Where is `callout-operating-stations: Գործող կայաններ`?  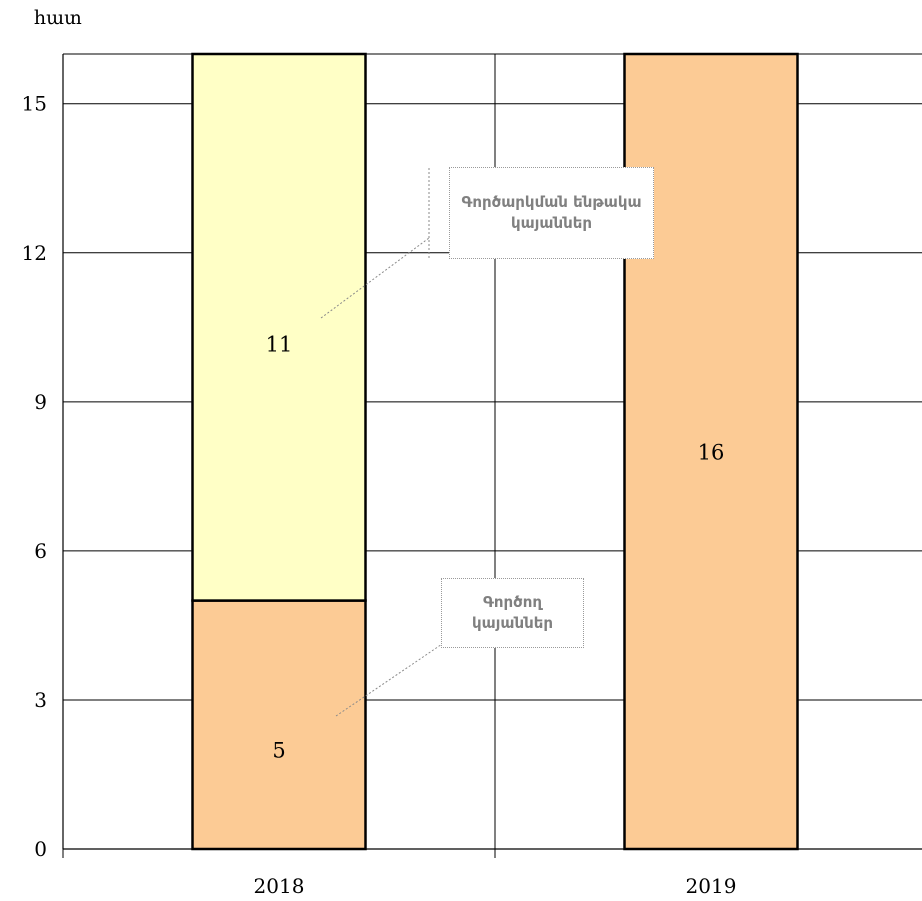
callout-operating-stations: Գործող կայաններ is located at coordinates (512, 613).